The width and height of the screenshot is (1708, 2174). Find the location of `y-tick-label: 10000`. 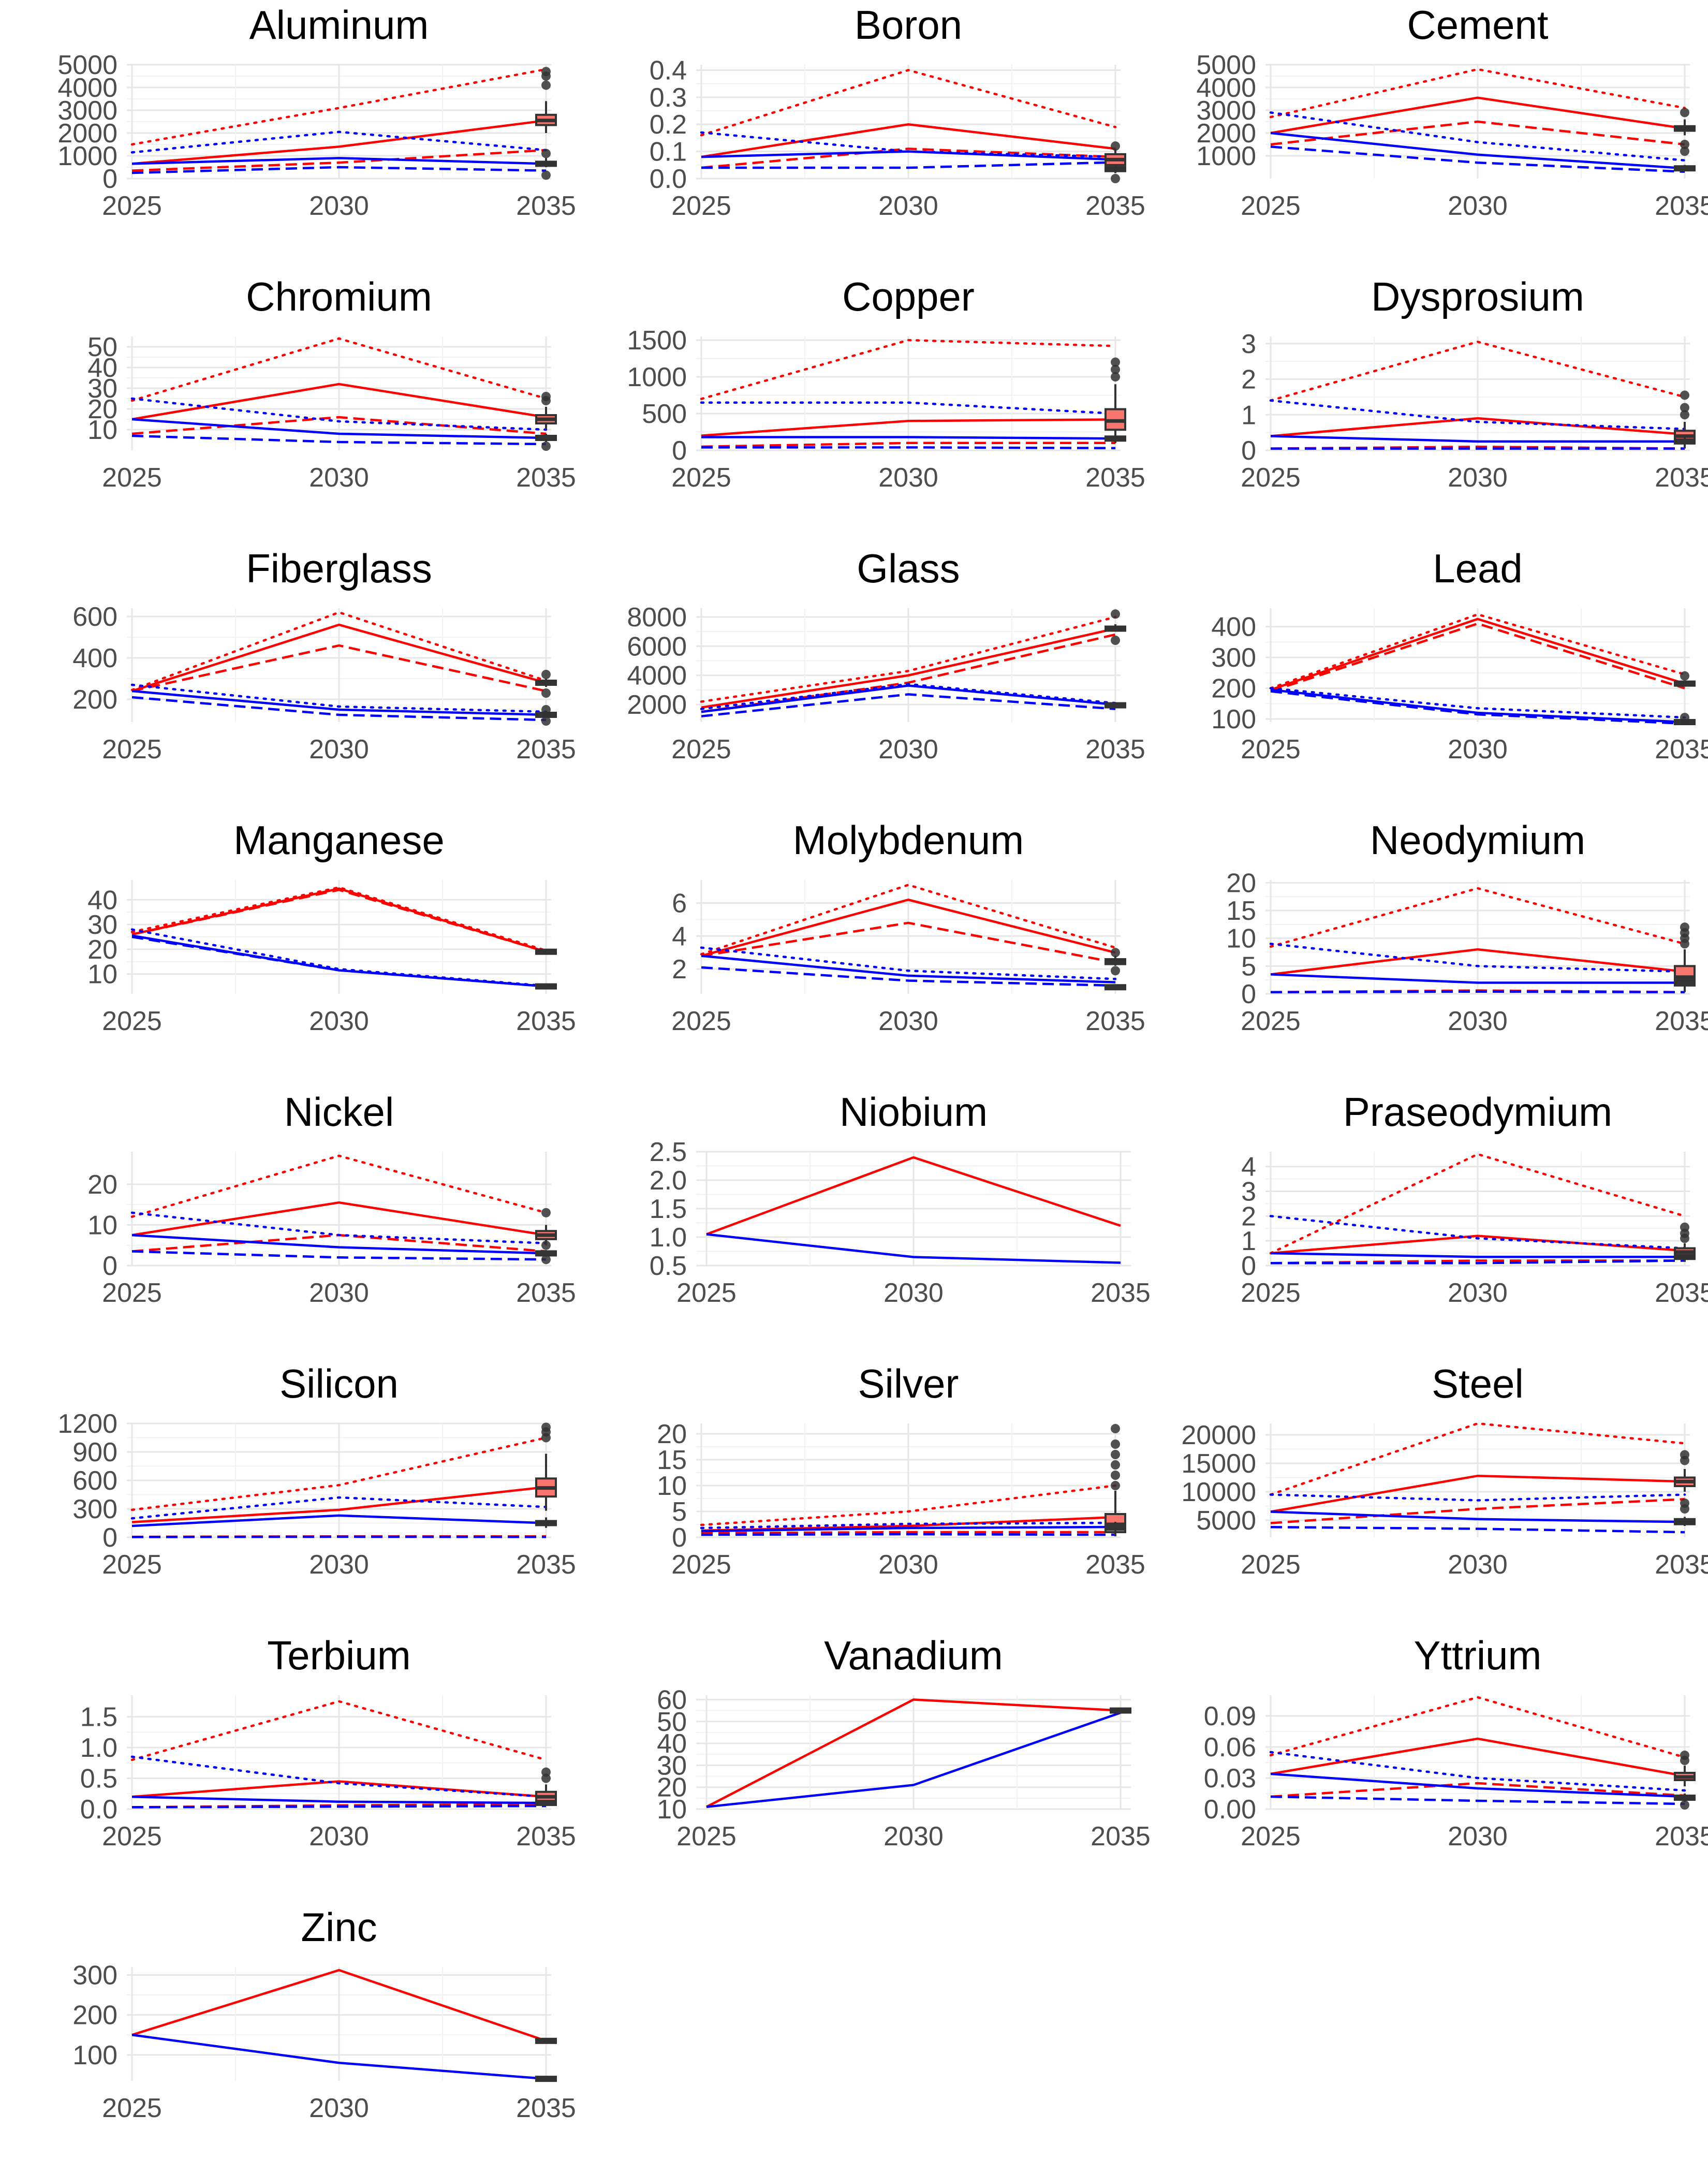

y-tick-label: 10000 is located at coordinates (1218, 1492).